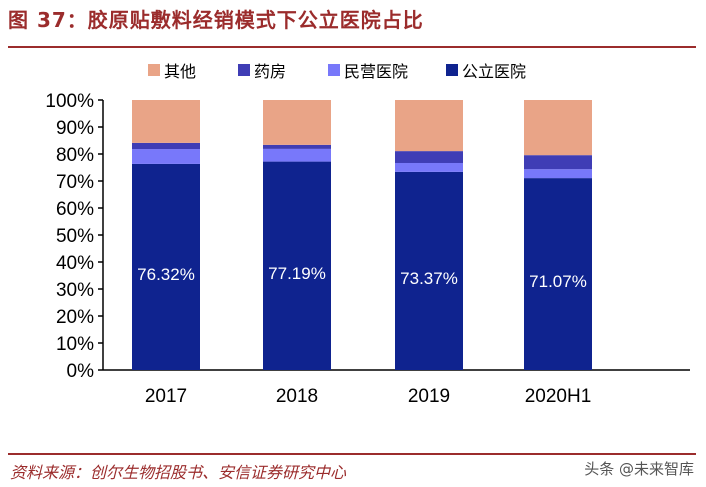 The height and width of the screenshot is (487, 706). What do you see at coordinates (75, 344) in the screenshot?
I see `y-tick-label: 10%` at bounding box center [75, 344].